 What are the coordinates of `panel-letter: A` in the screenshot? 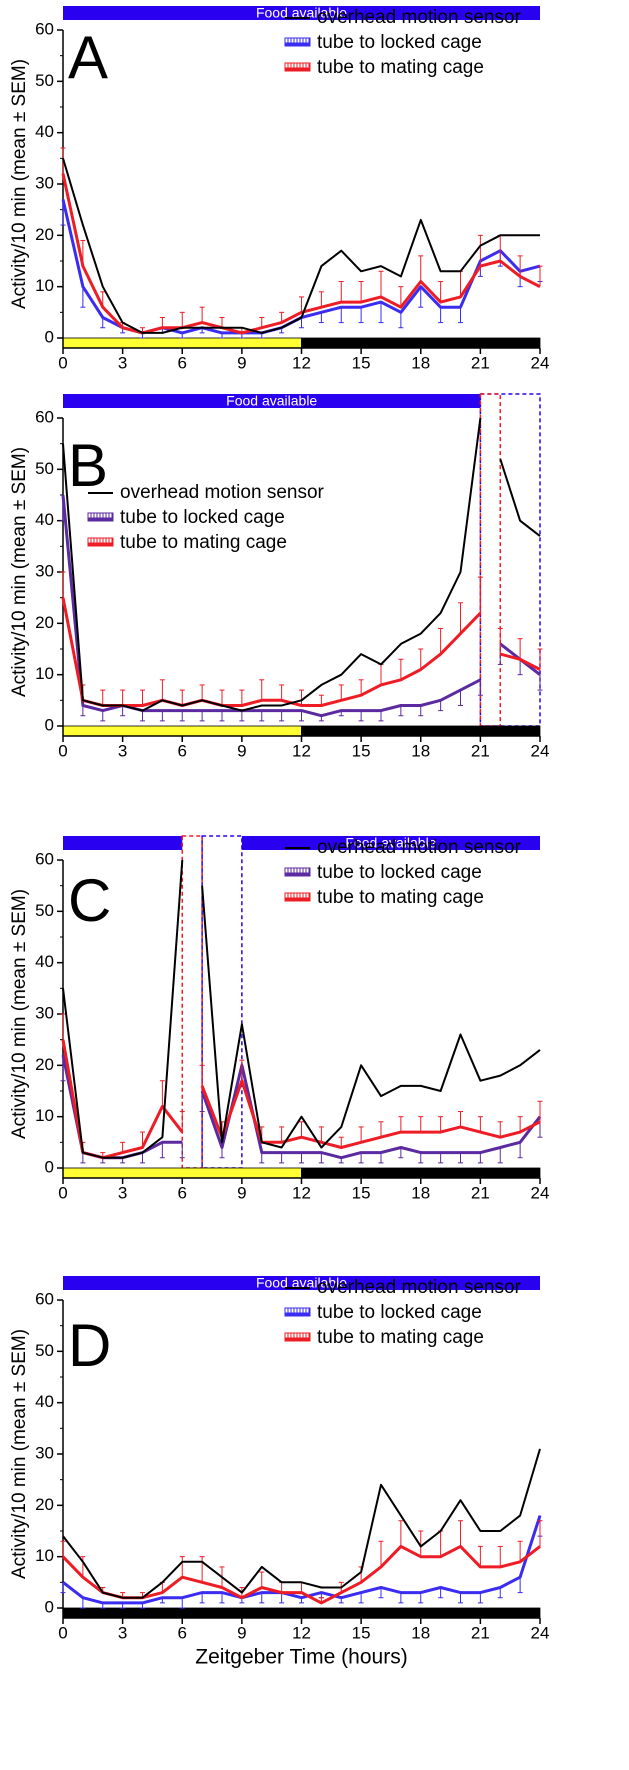 It's located at (88, 57).